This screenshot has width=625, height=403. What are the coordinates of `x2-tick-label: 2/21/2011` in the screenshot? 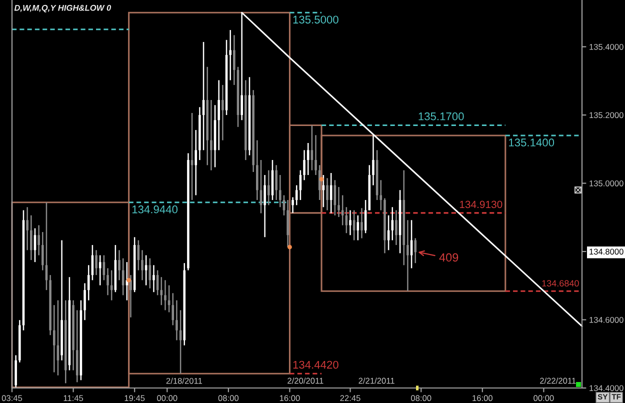 It's located at (376, 381).